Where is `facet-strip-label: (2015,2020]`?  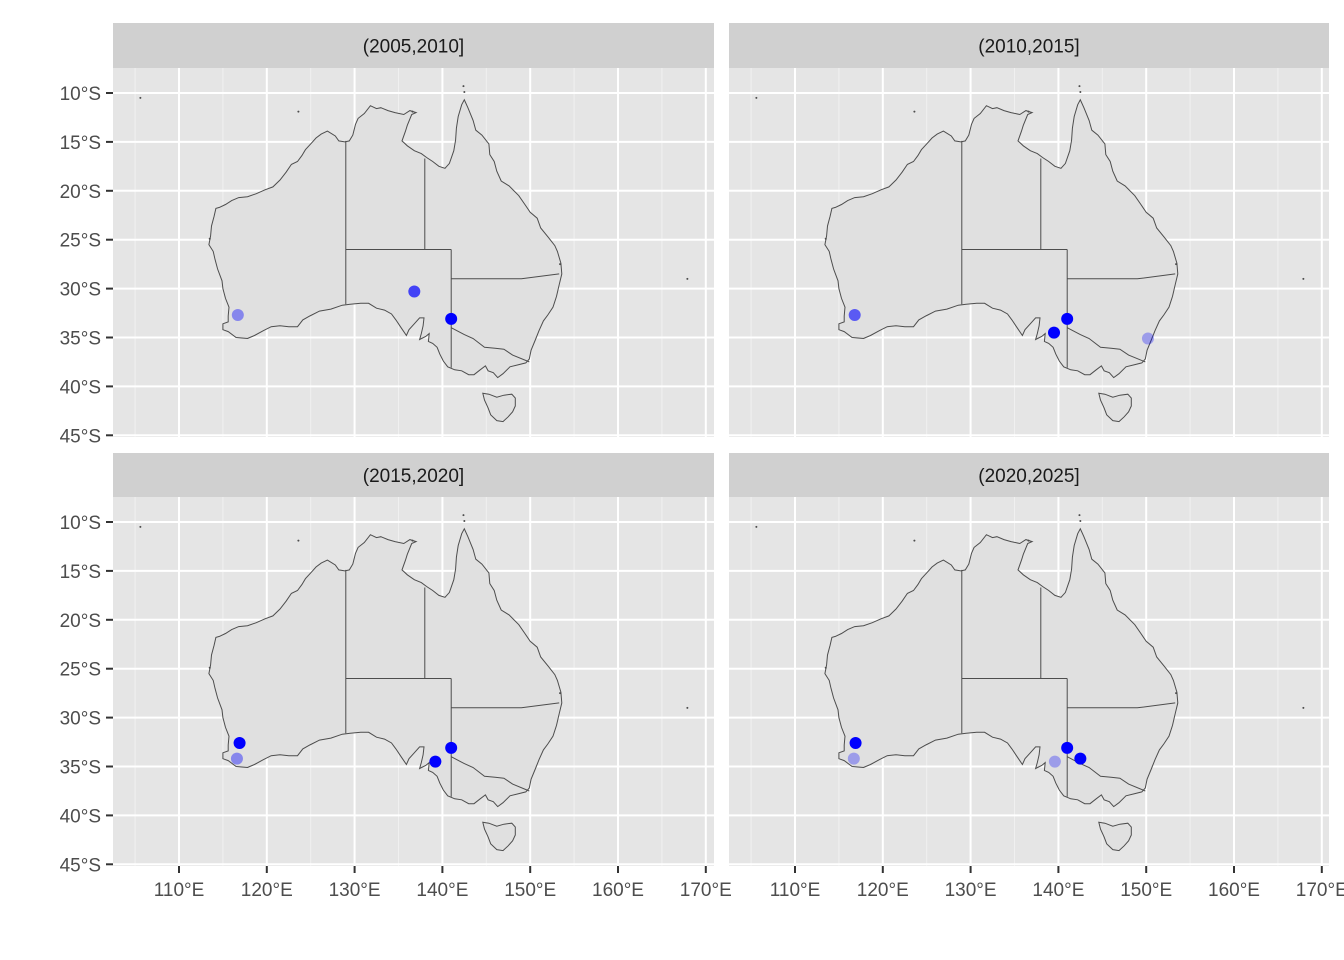
facet-strip-label: (2015,2020] is located at coordinates (413, 476).